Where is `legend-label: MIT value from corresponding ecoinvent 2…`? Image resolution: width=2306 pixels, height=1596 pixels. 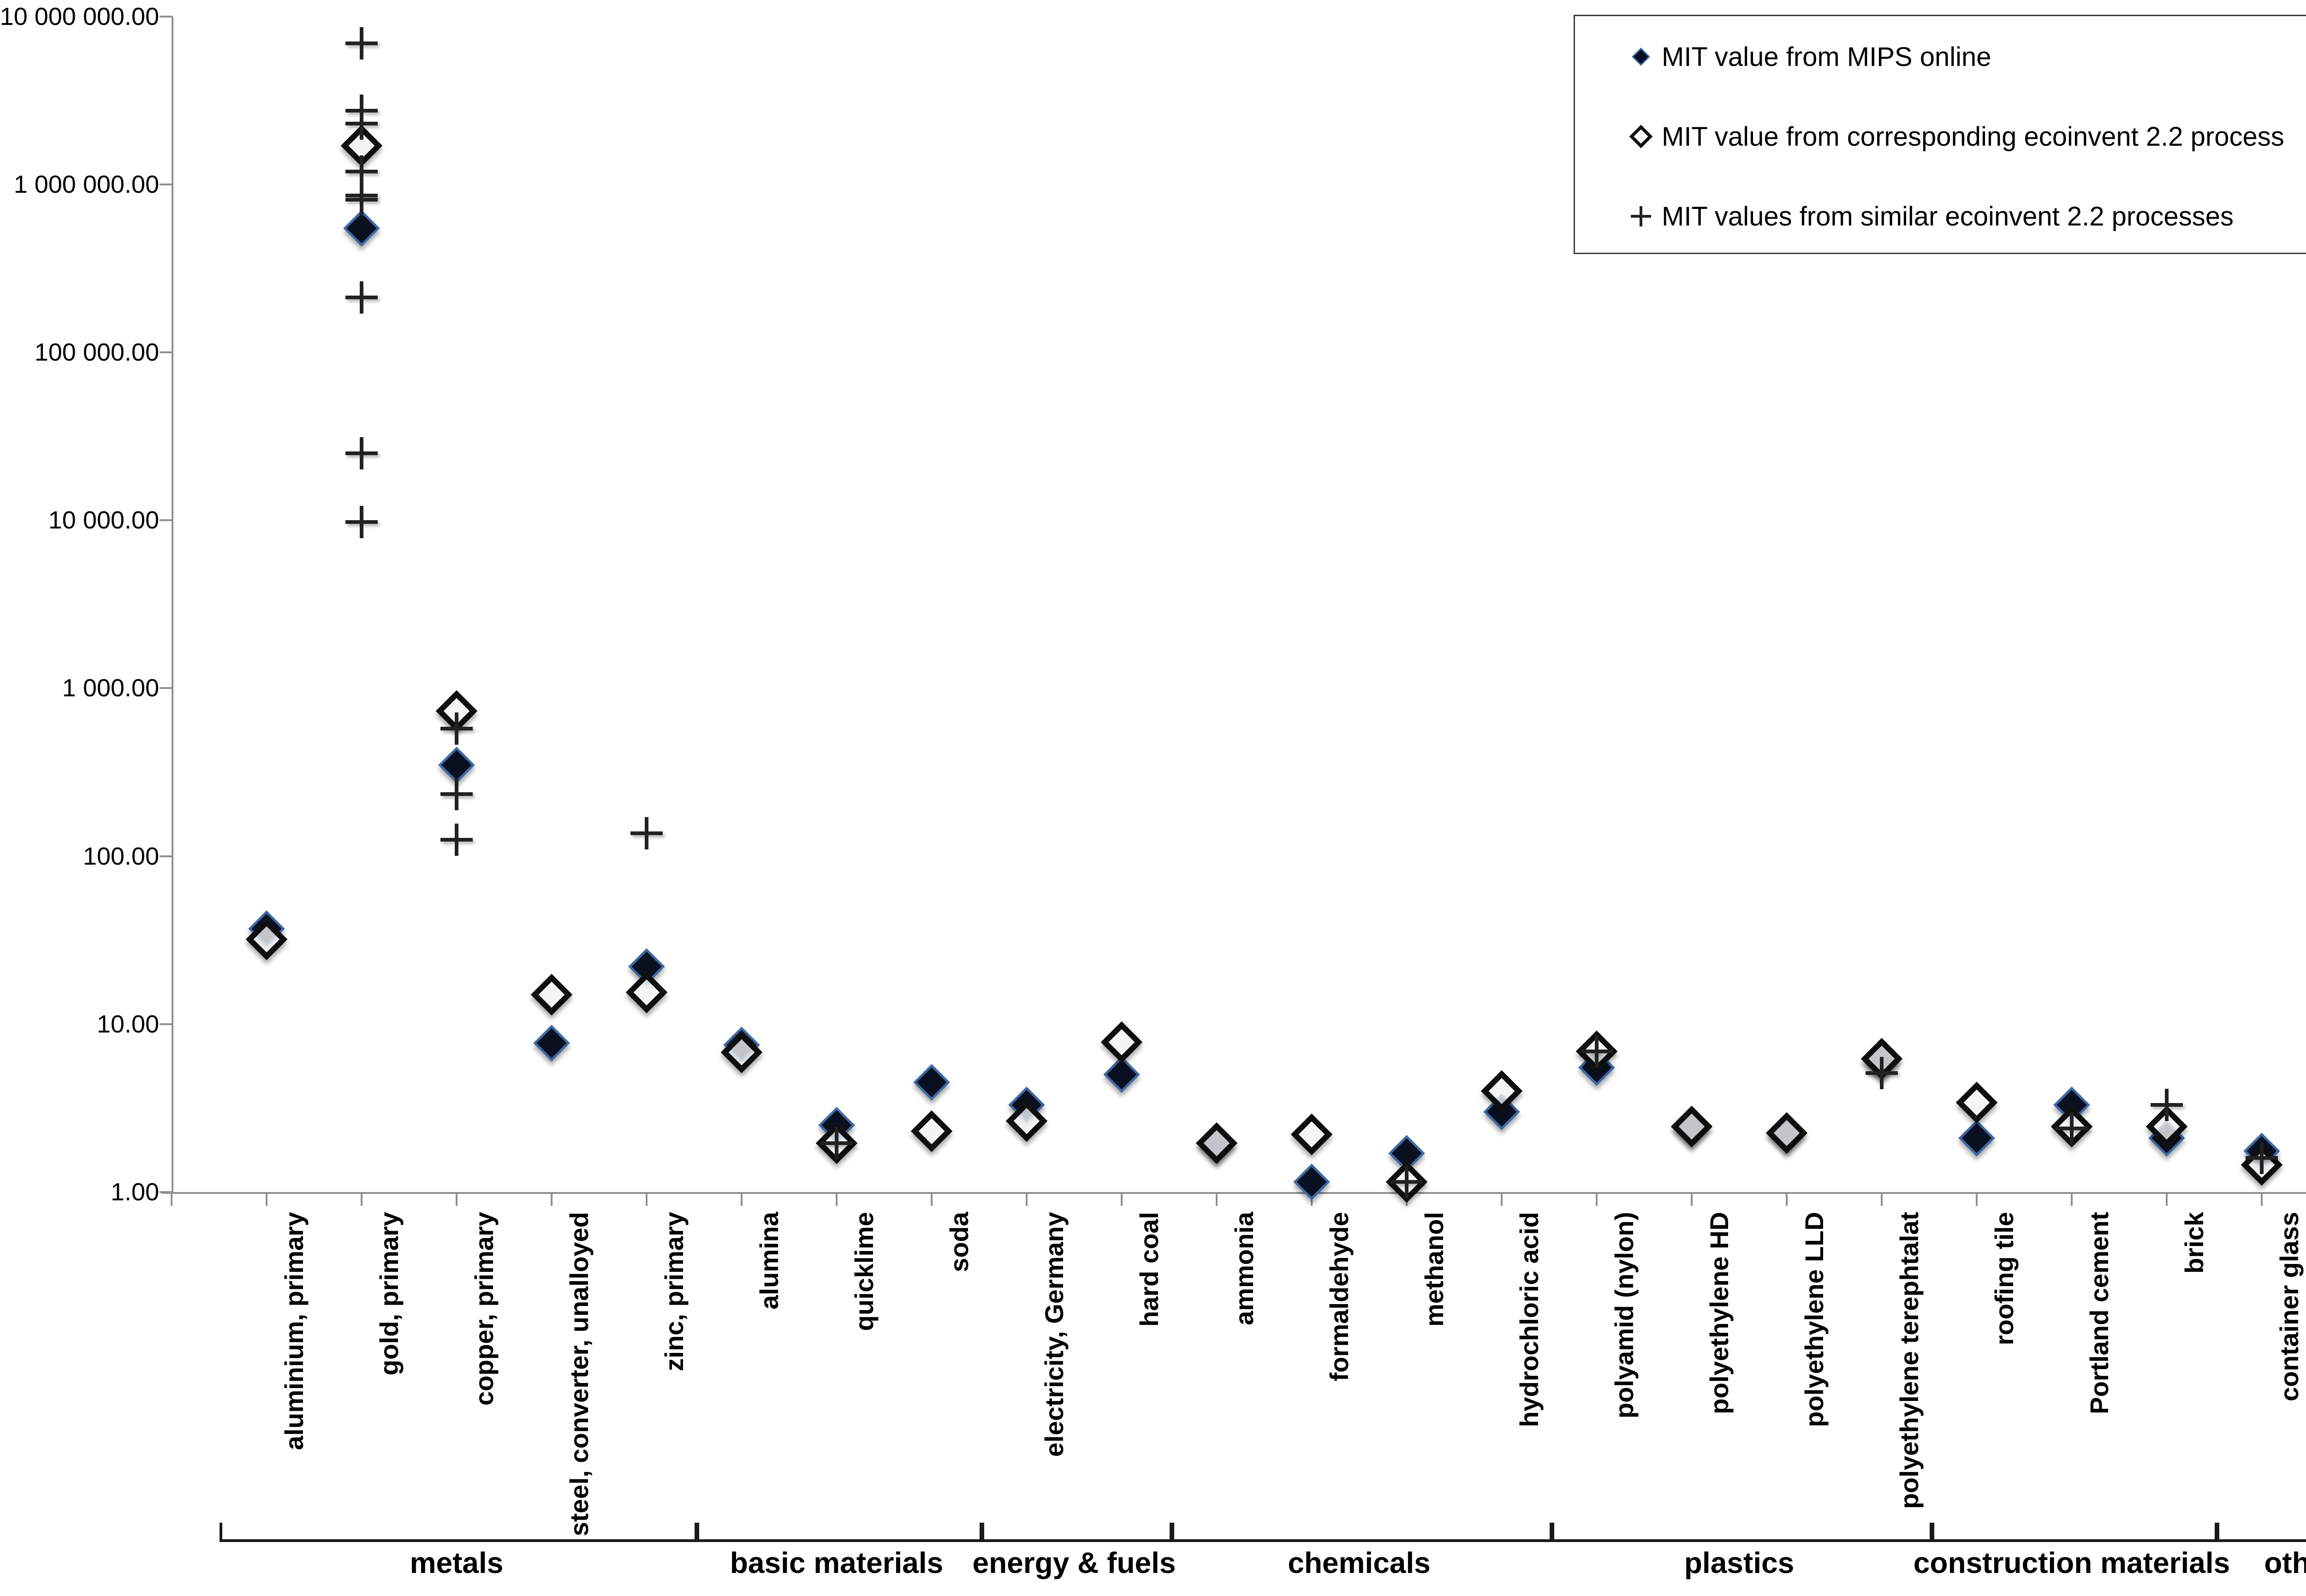 legend-label: MIT value from corresponding ecoinvent 2… is located at coordinates (1973, 136).